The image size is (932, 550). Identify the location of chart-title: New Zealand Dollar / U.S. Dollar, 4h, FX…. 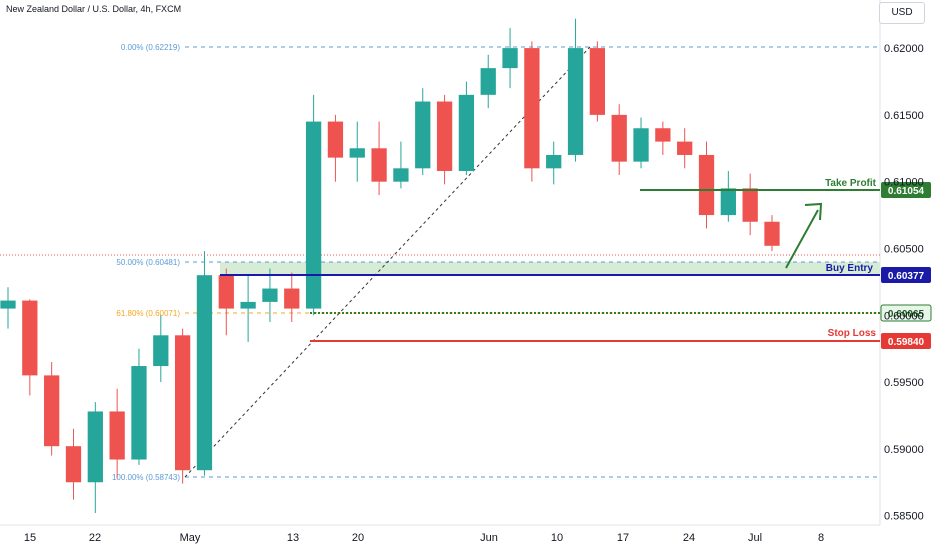
(94, 9).